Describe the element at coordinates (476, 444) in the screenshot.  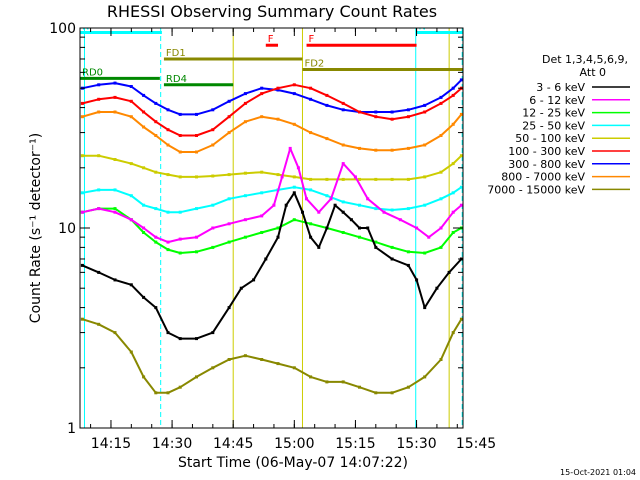
I see `x-tick-label: 15:45` at that location.